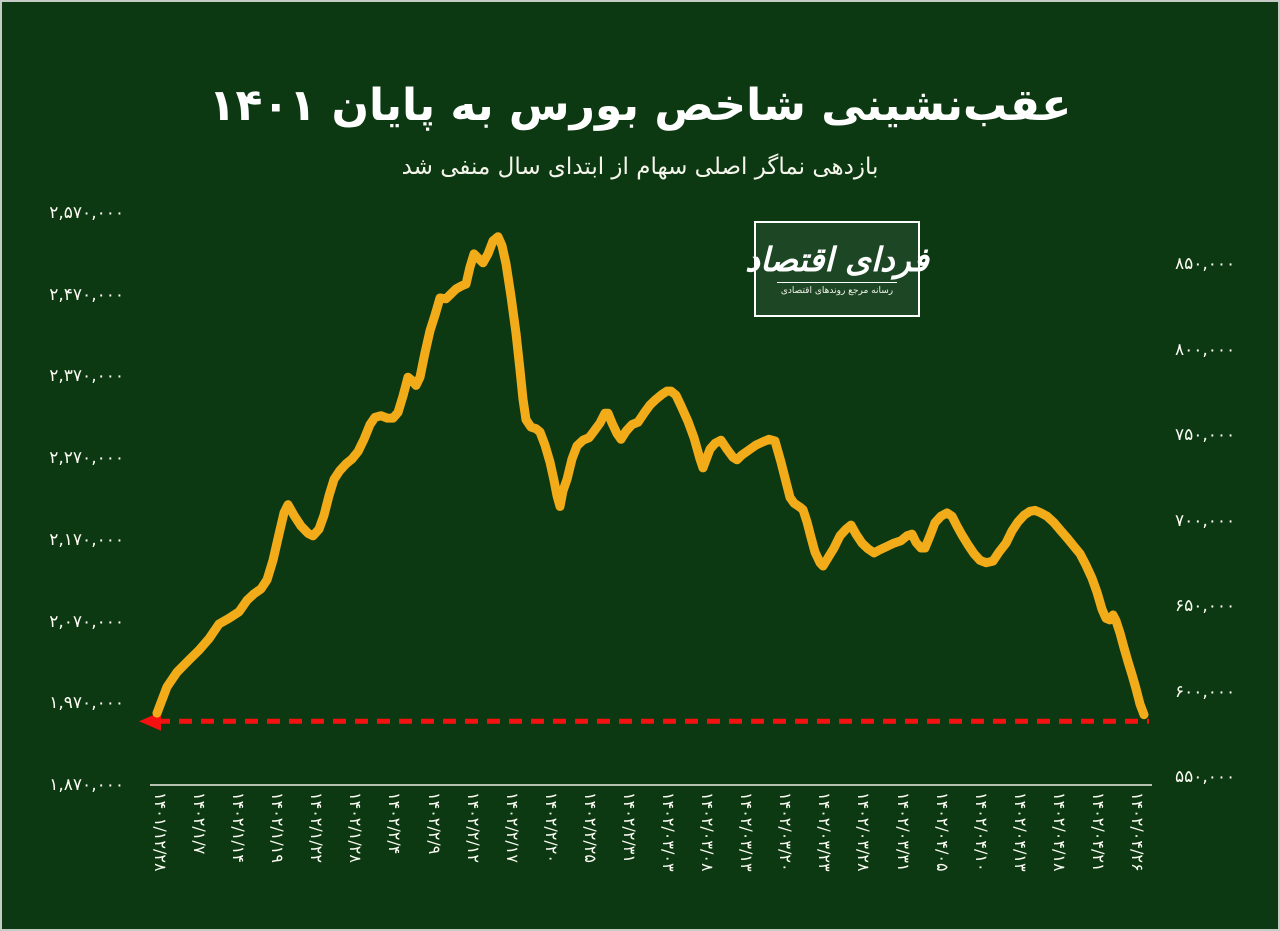  Describe the element at coordinates (1205, 264) in the screenshot. I see `y-right-tick-label: ۸۵۰,۰۰۰` at that location.